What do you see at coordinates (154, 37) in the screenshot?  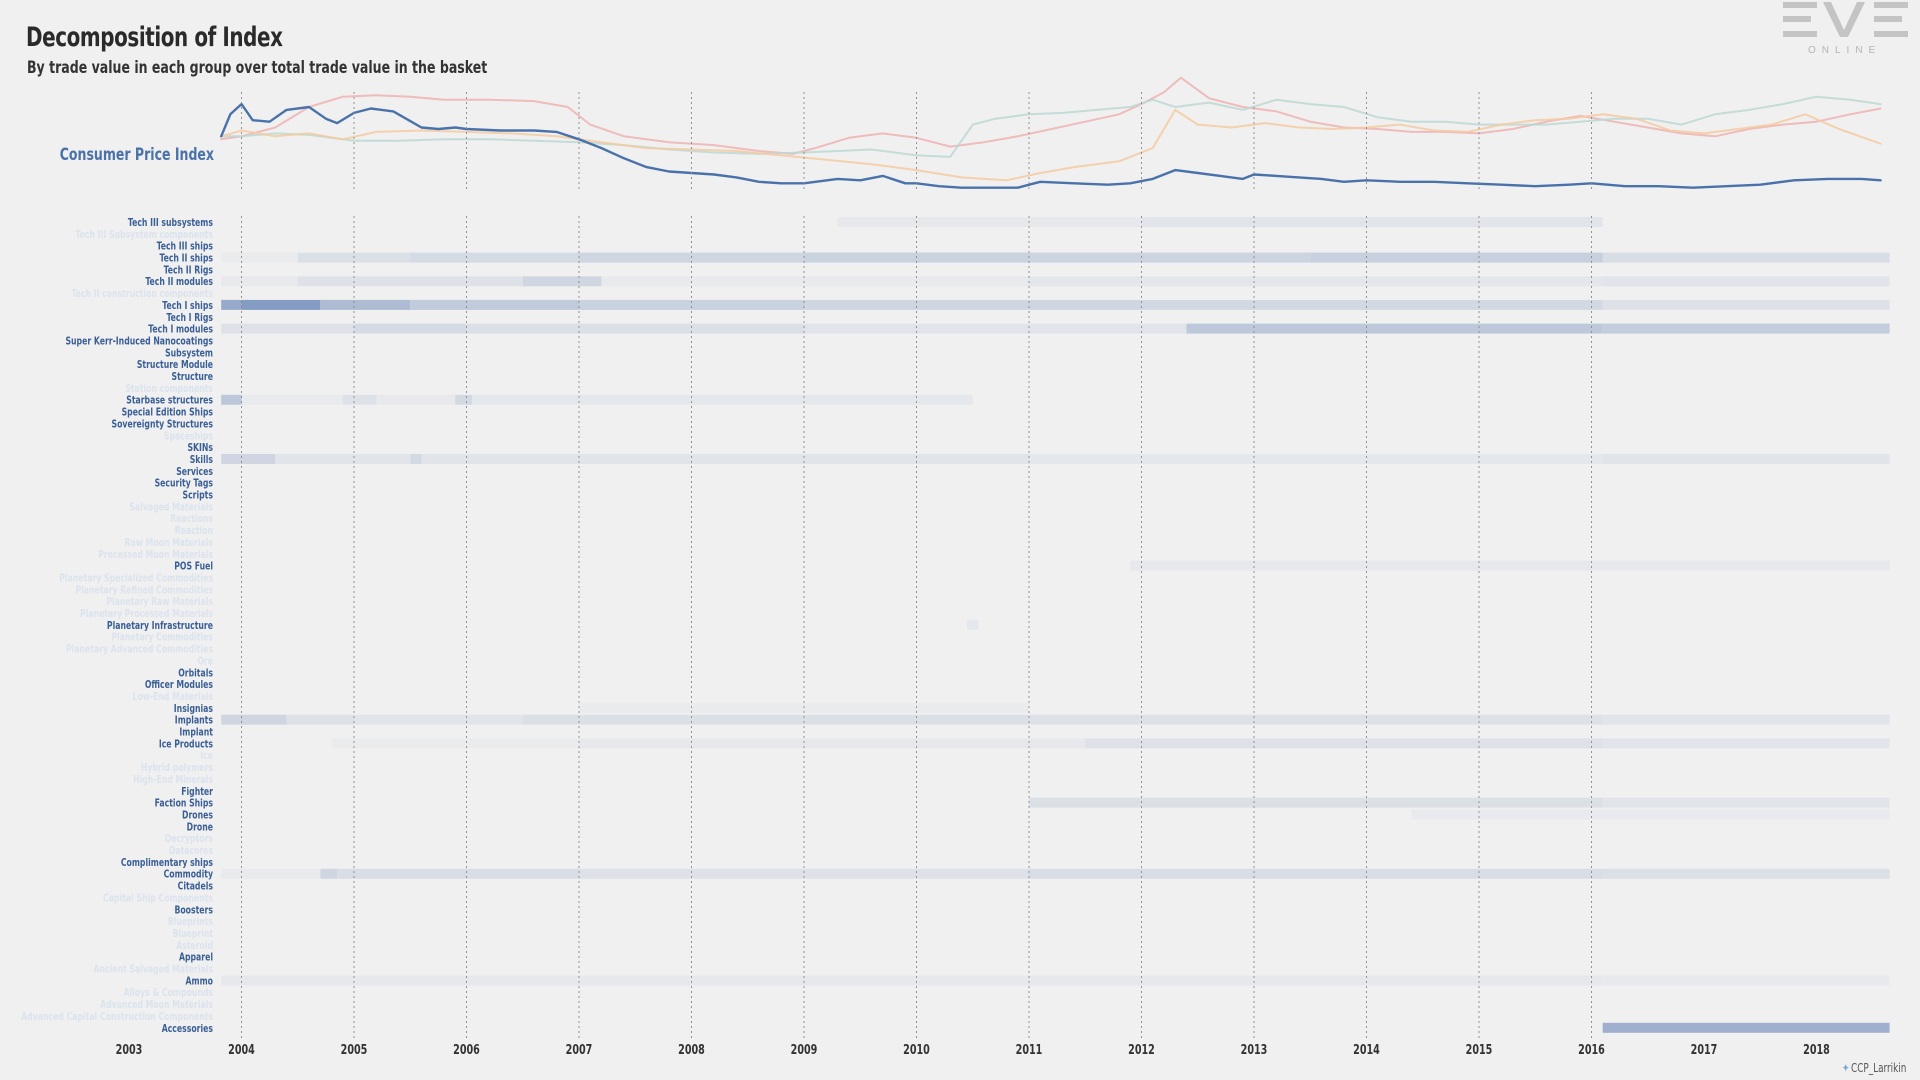 I see `page-title: Decomposition of Index` at bounding box center [154, 37].